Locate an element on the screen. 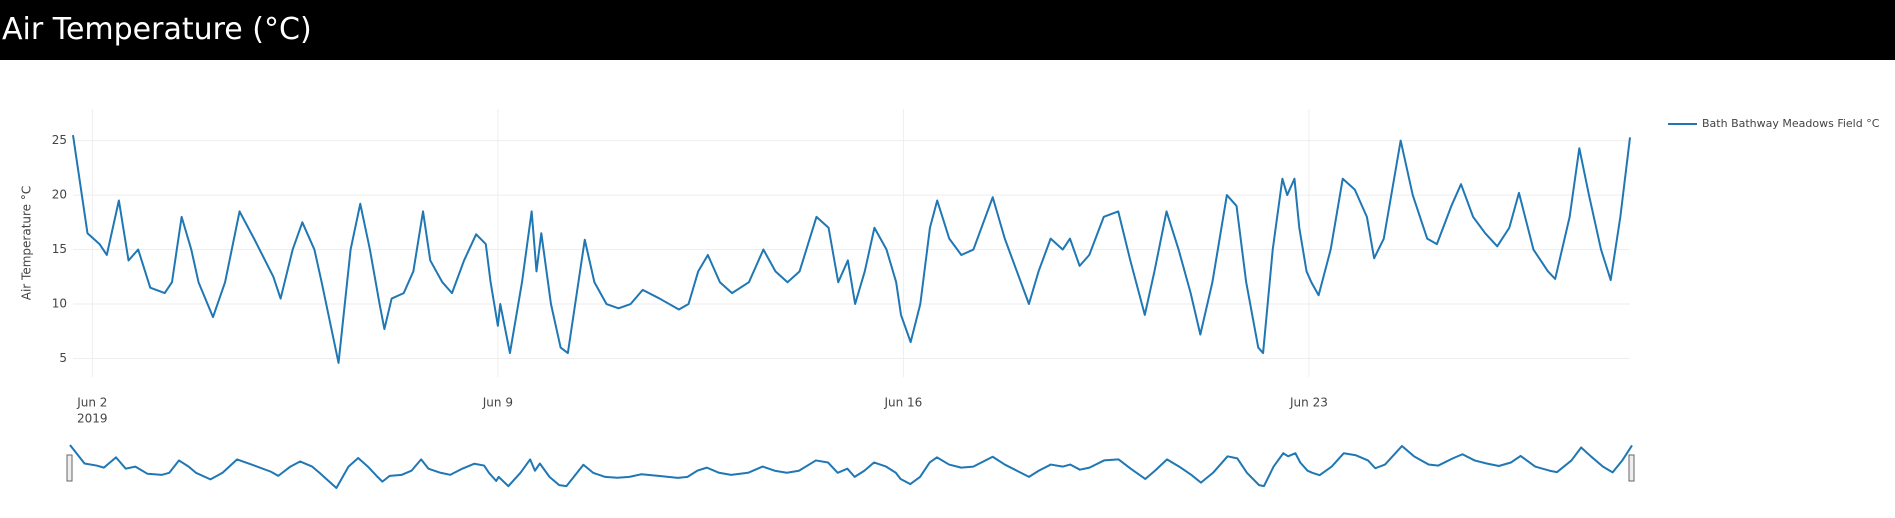 The width and height of the screenshot is (1895, 518). y-tick-label: 25 is located at coordinates (59, 140).